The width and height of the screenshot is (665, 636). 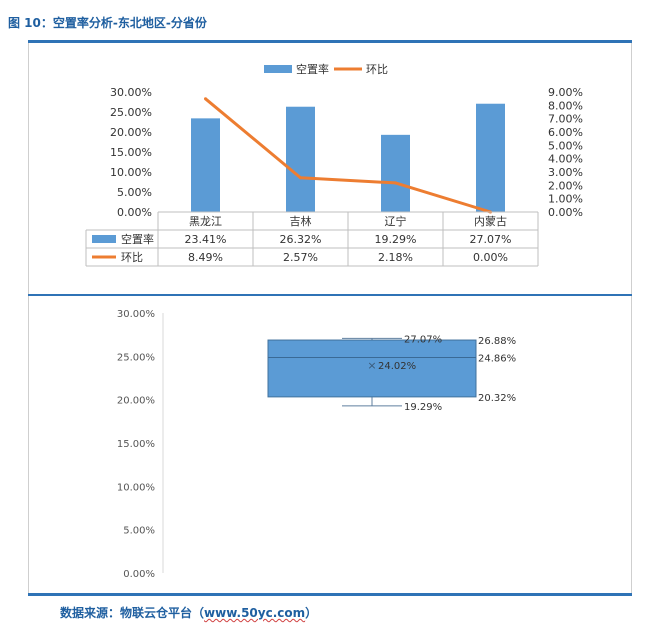 I want to click on left-axis-ticks: 0.00% 5.00% 10.00% 15.00% 20.00% 25.00% 30.00%, so click(x=131, y=152).